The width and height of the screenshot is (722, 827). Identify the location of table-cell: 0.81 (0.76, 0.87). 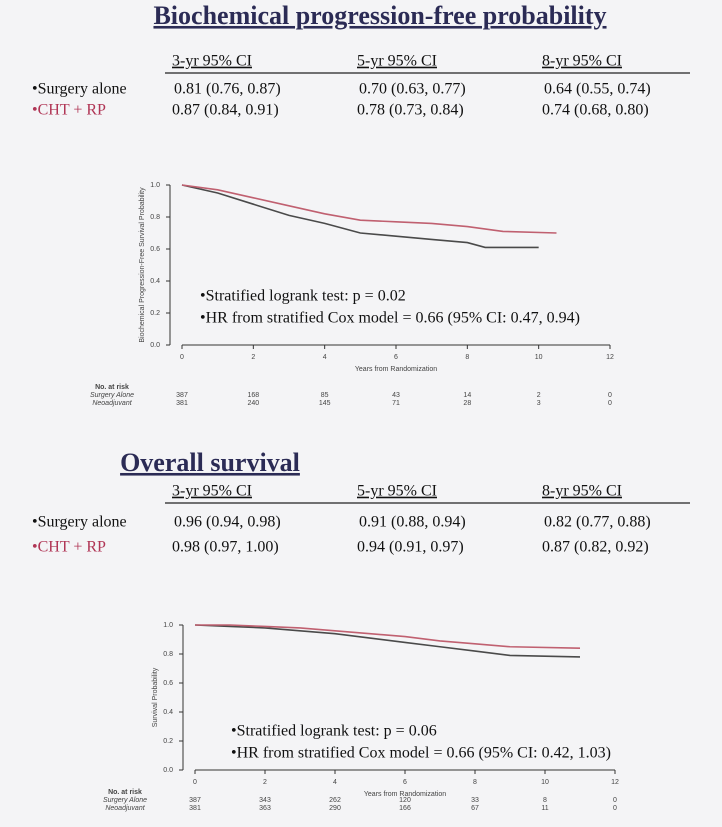
(227, 89).